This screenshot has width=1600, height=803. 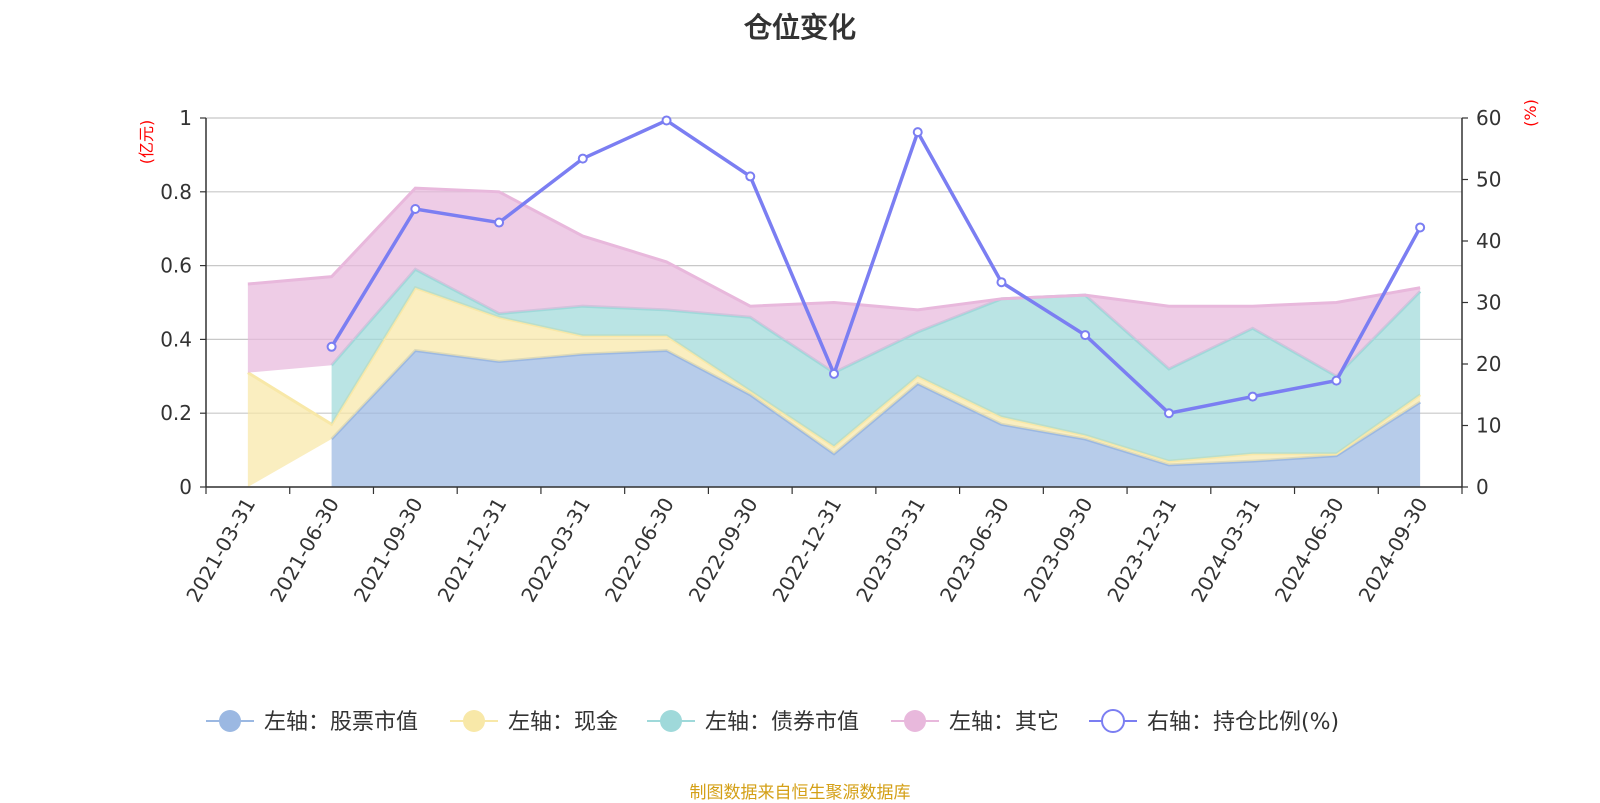 I want to click on legend-item: 左轴：现金, so click(x=534, y=722).